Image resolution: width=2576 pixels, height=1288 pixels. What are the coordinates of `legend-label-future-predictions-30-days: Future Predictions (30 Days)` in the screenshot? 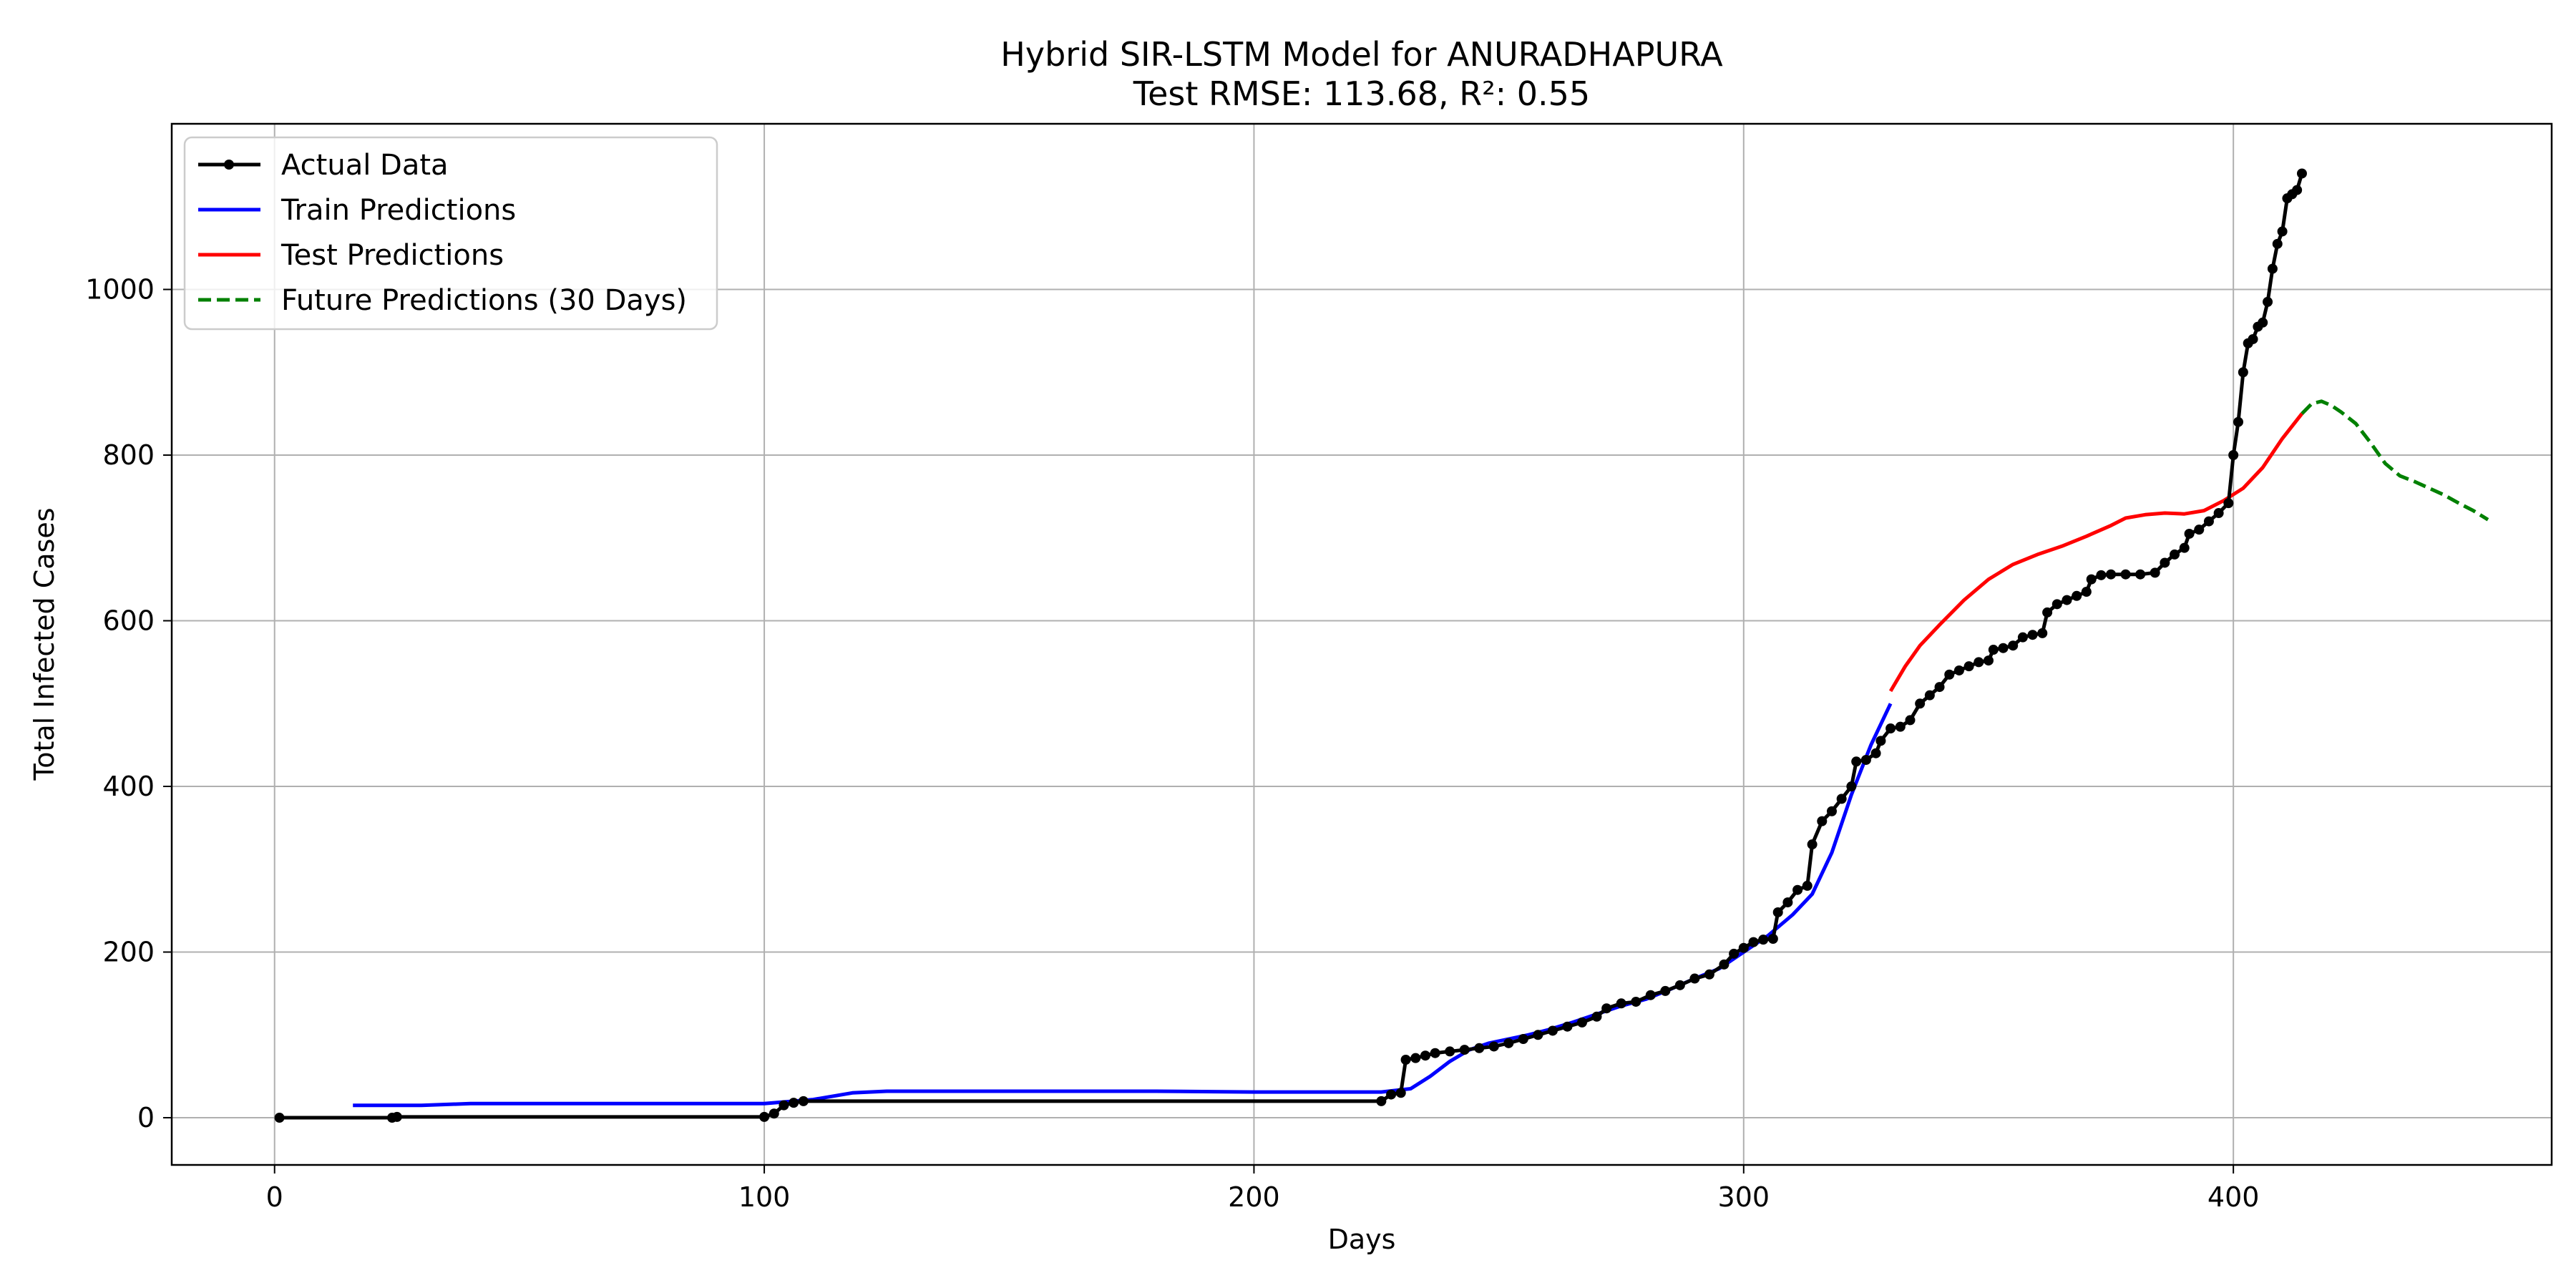 It's located at (484, 300).